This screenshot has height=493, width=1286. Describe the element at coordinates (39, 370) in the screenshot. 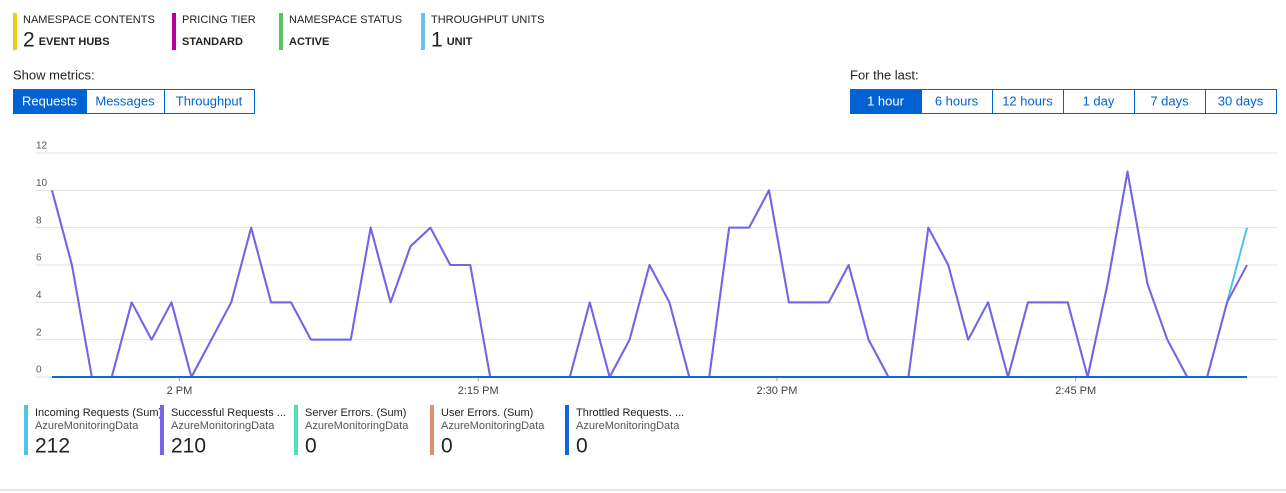

I see `y-tick-label: 0` at that location.